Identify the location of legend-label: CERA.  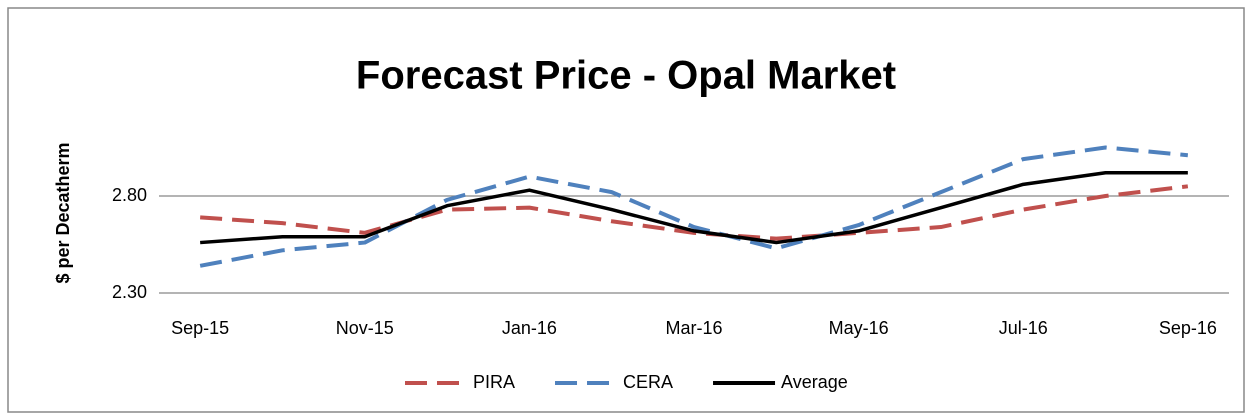
(648, 382).